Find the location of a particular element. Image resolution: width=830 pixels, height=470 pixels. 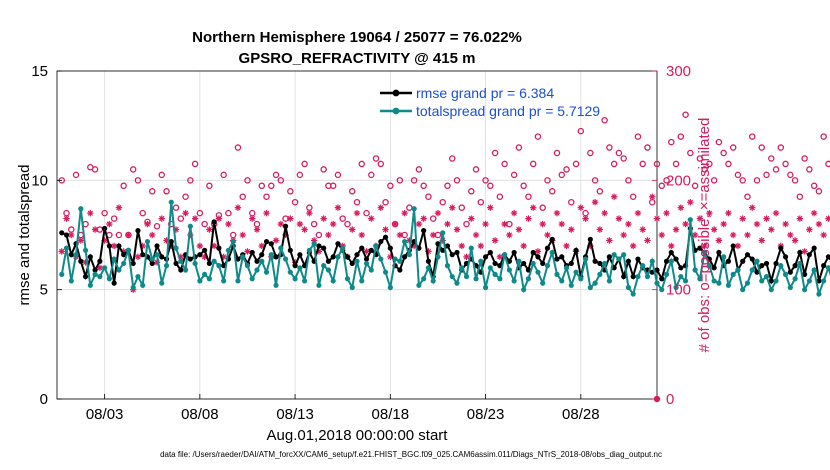

y-tick-label: 0 is located at coordinates (44, 399).